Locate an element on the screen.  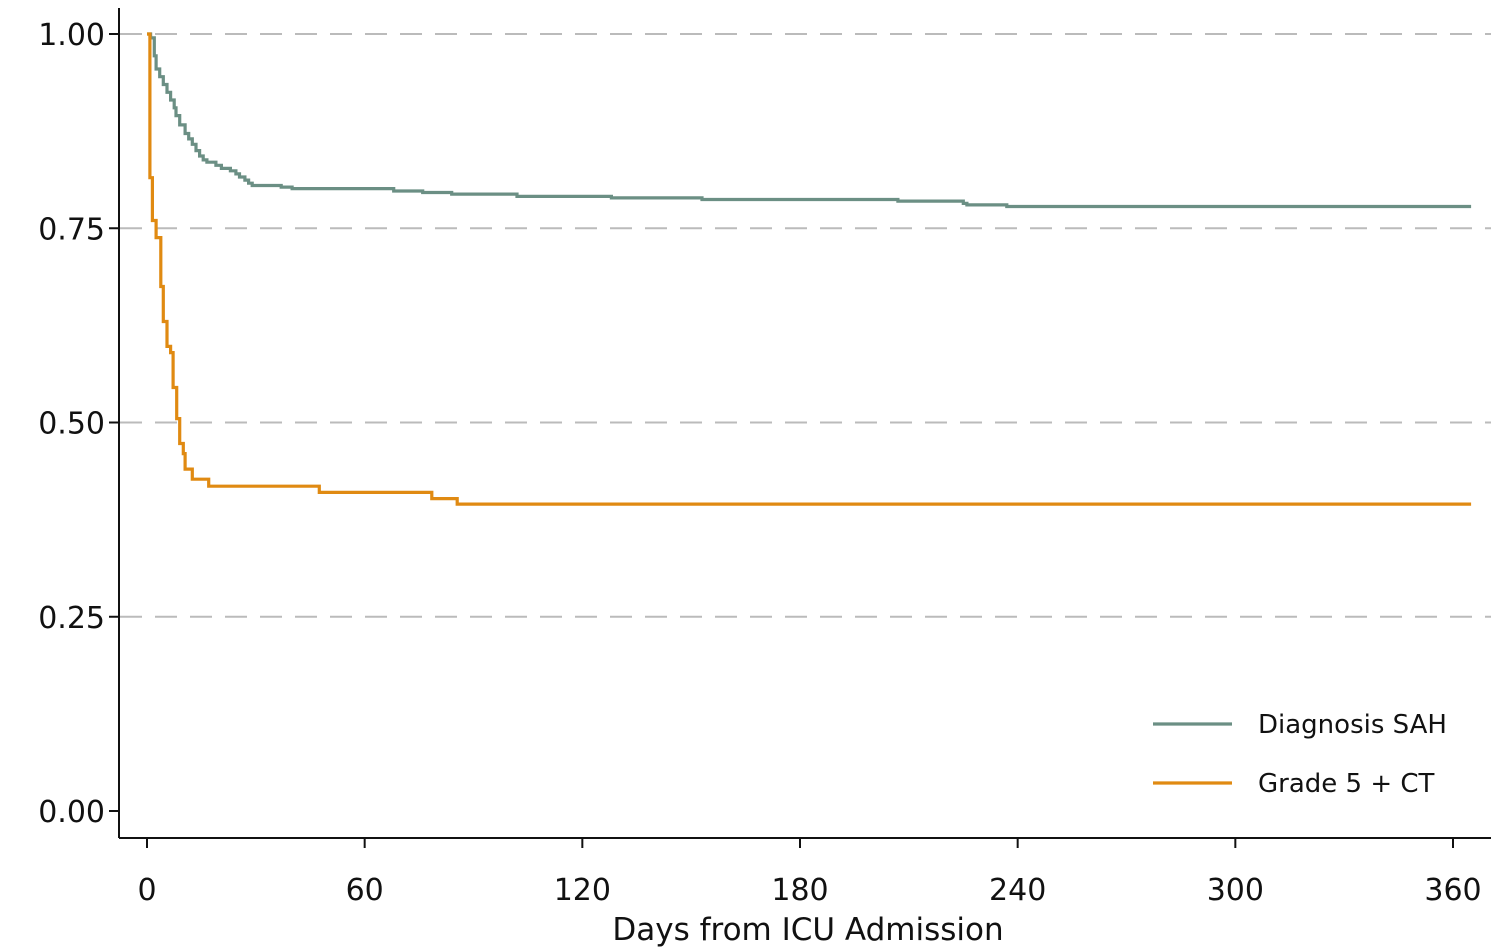
legend: Diagnosis SAH Grade 5 + CT is located at coordinates (1300, 754).